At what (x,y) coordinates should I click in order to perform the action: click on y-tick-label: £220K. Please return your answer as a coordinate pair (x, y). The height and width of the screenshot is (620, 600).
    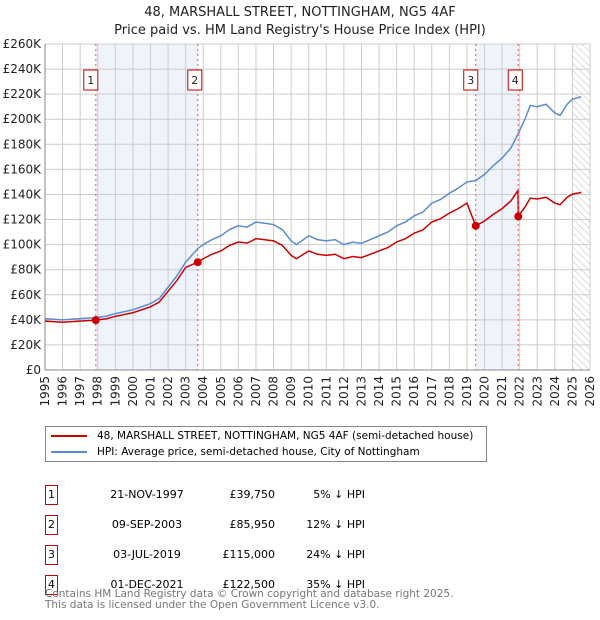
    Looking at the image, I should click on (23, 94).